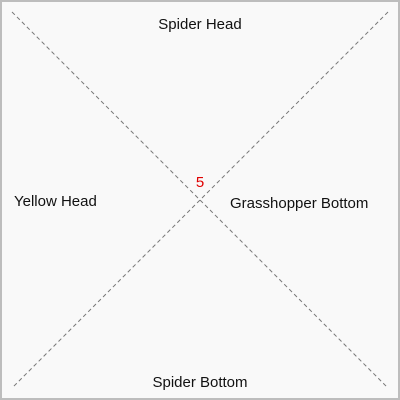 The height and width of the screenshot is (400, 400). What do you see at coordinates (200, 182) in the screenshot?
I see `tile-number: 5` at bounding box center [200, 182].